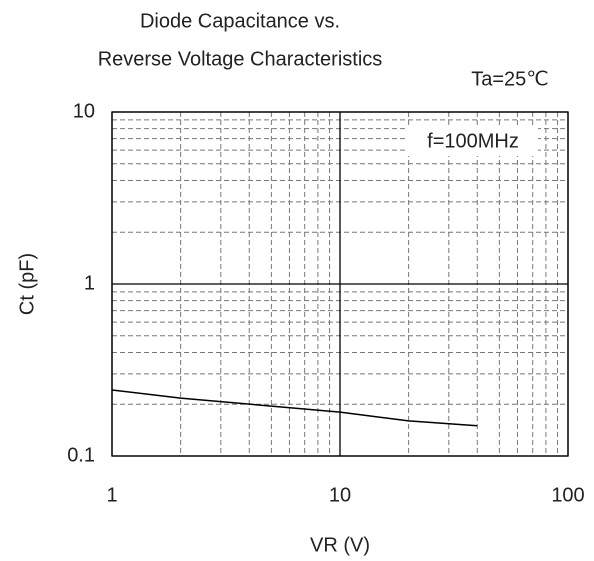 The width and height of the screenshot is (594, 561). I want to click on annotation: Ta=25℃, so click(510, 79).